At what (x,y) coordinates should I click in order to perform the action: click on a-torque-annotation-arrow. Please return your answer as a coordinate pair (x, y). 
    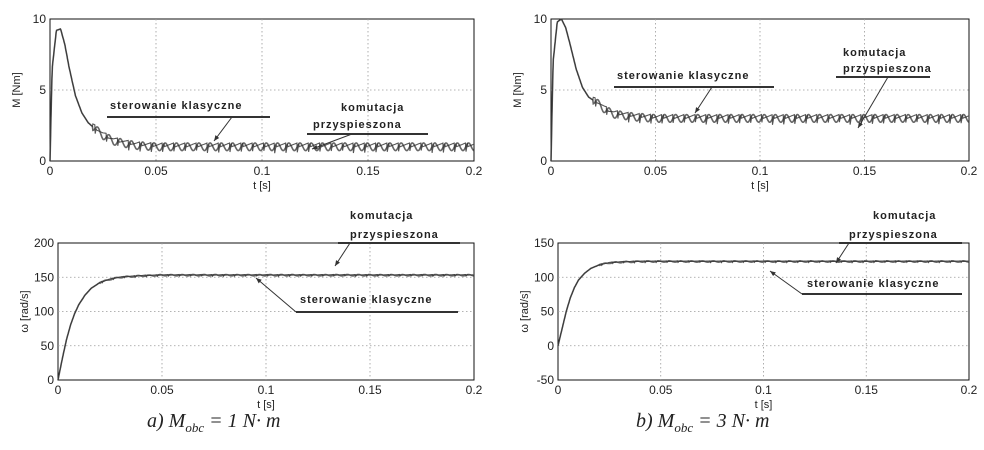
    Looking at the image, I should click on (332, 141).